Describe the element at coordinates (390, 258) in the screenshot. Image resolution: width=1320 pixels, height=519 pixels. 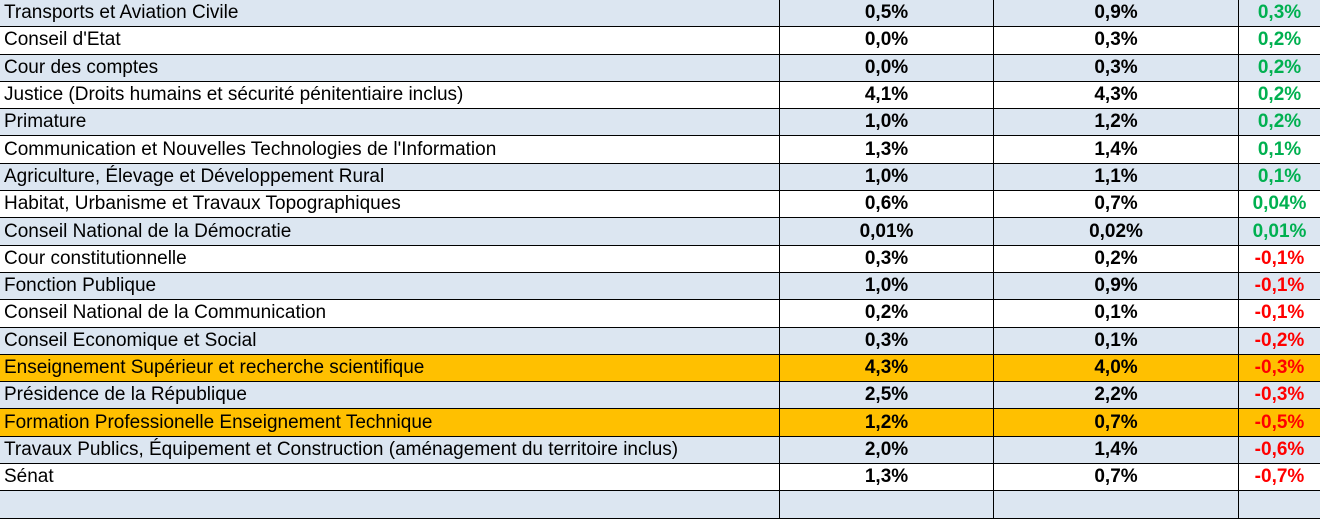
I see `ministry-name-cell: Cour constitutionnelle` at that location.